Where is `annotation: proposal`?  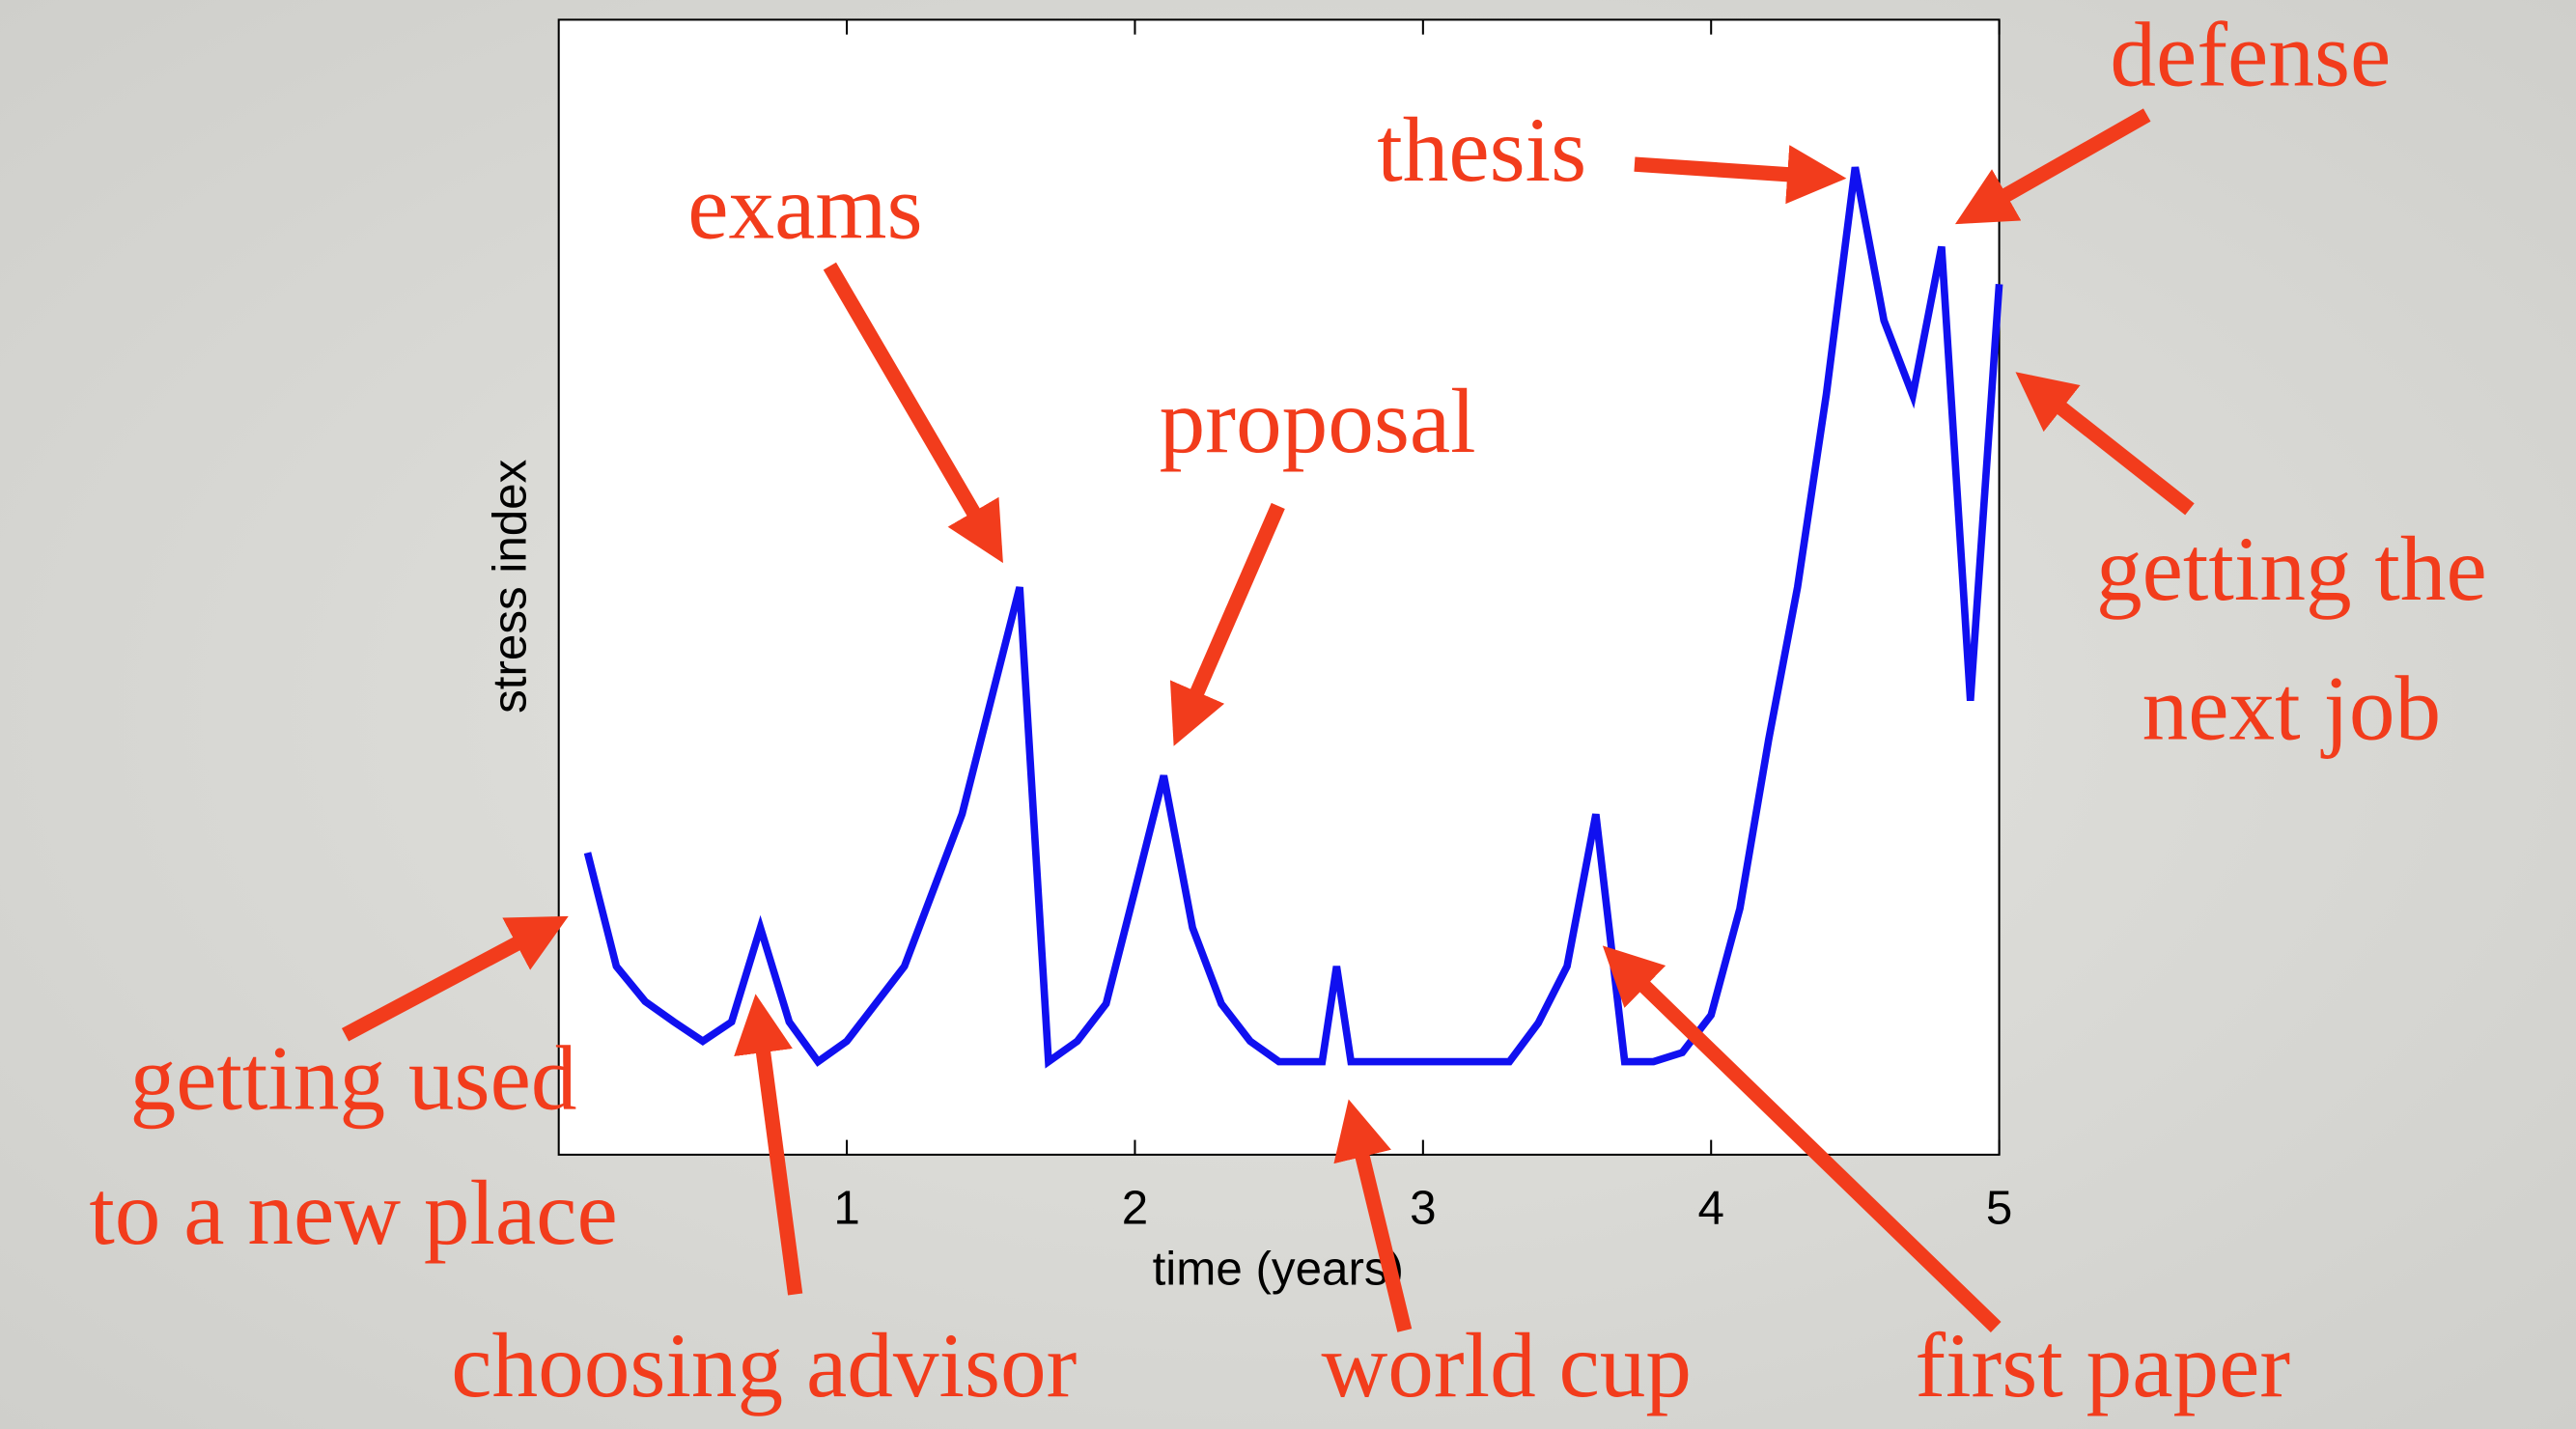
annotation: proposal is located at coordinates (1318, 421).